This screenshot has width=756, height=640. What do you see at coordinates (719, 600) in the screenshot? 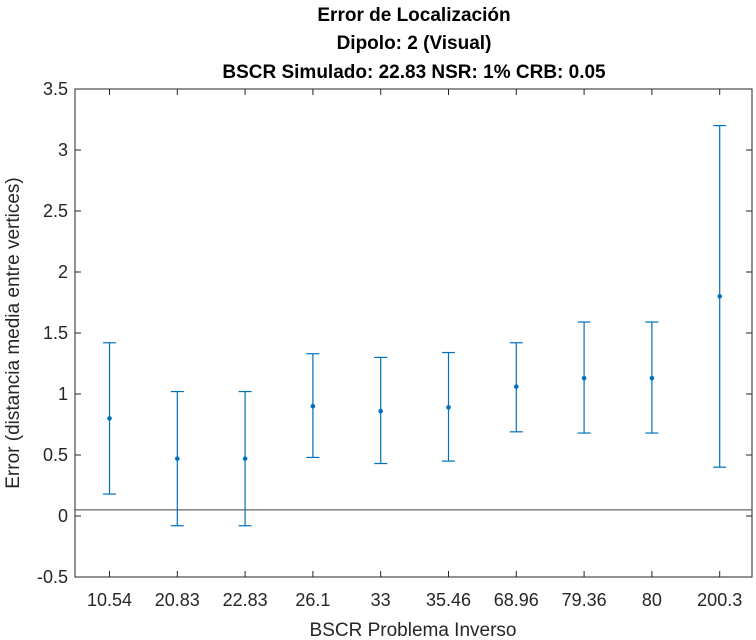
I see `x-tick-label: 200.3` at bounding box center [719, 600].